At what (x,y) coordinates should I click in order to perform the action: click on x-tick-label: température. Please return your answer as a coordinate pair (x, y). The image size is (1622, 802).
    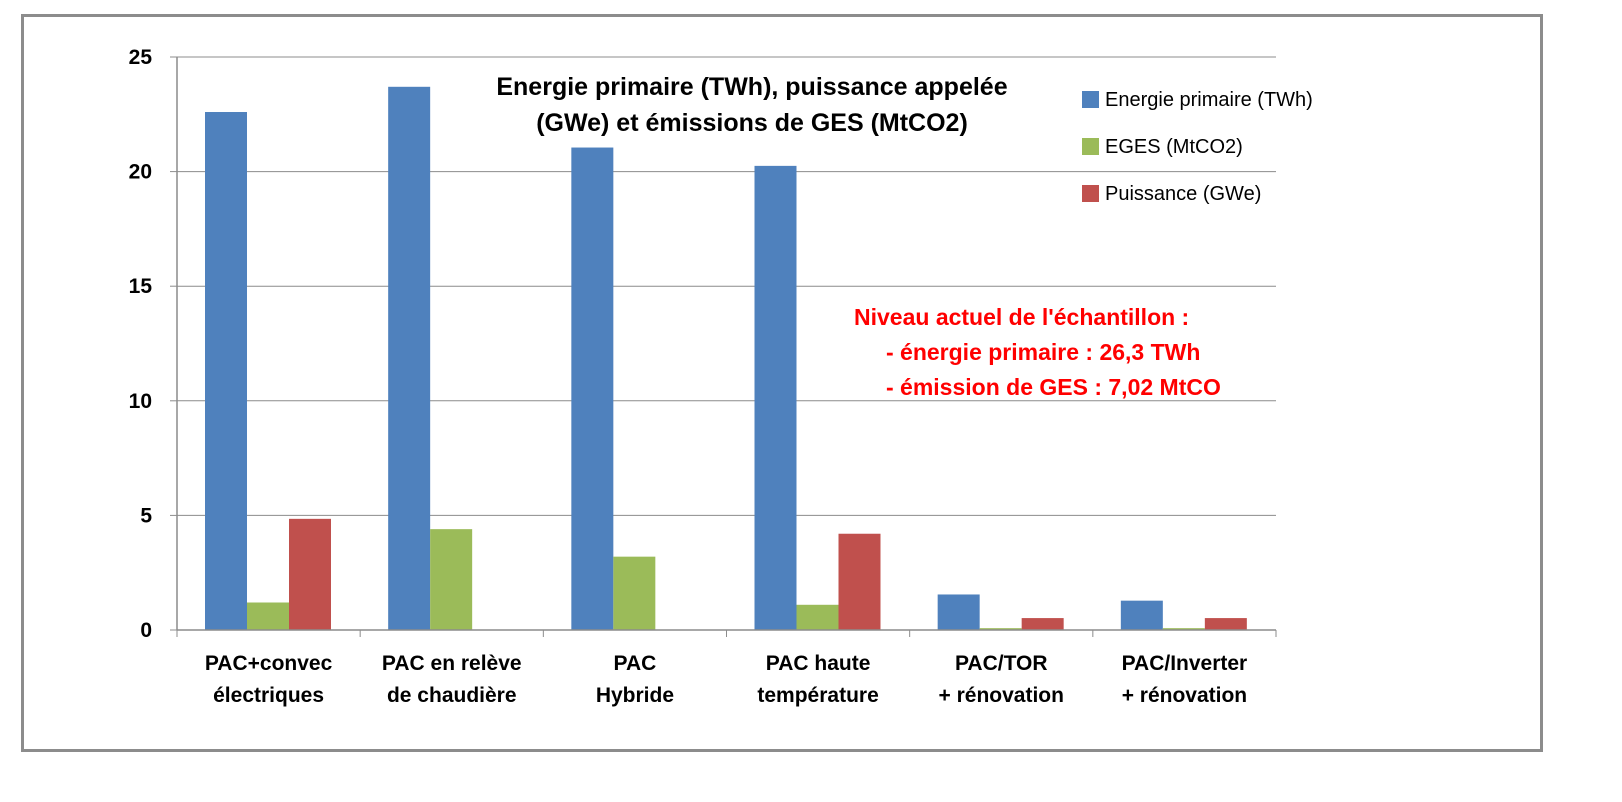
    Looking at the image, I should click on (817, 695).